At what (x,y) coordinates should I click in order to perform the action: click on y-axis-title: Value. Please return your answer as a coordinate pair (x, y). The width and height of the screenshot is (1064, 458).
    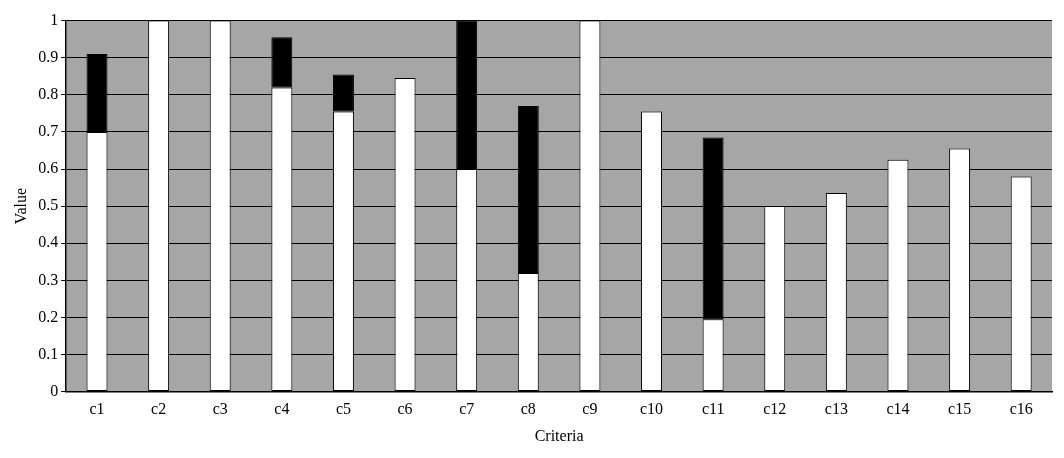
    Looking at the image, I should click on (20, 206).